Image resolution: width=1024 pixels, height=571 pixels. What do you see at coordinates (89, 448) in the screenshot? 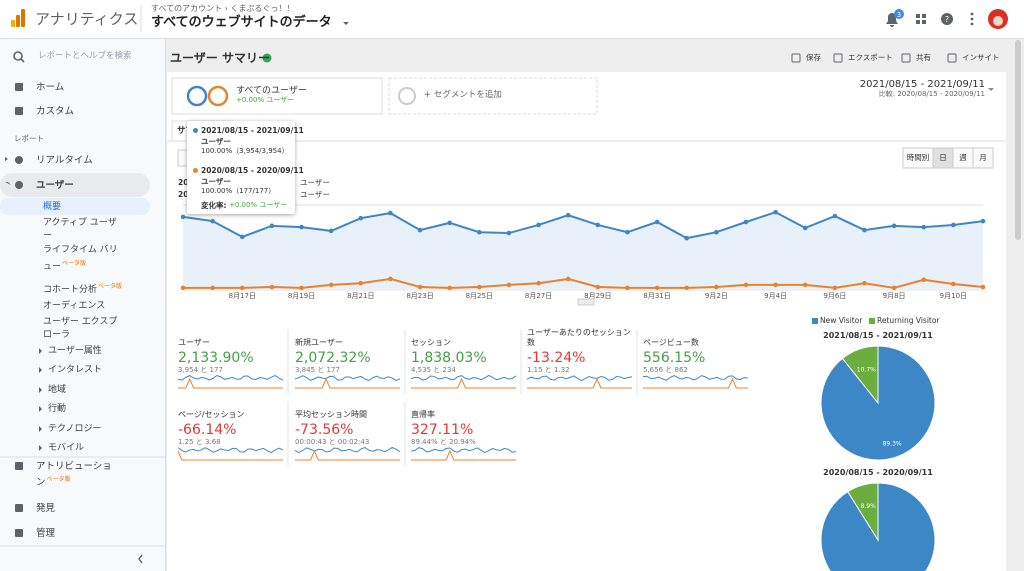
I see `nav-item: モバイル` at bounding box center [89, 448].